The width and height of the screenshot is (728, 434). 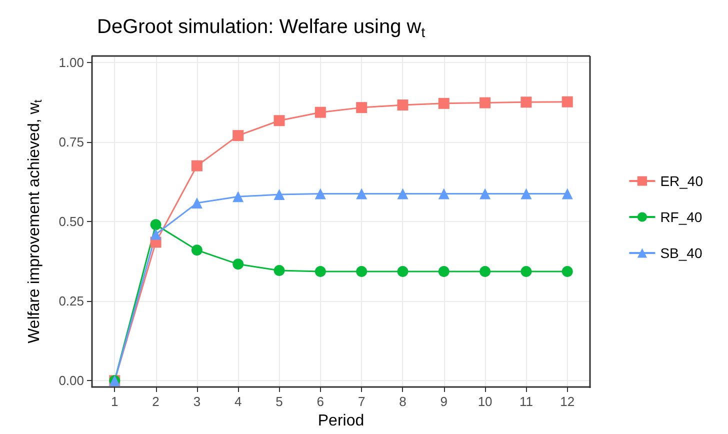 What do you see at coordinates (362, 401) in the screenshot?
I see `x-tick-label: 7` at bounding box center [362, 401].